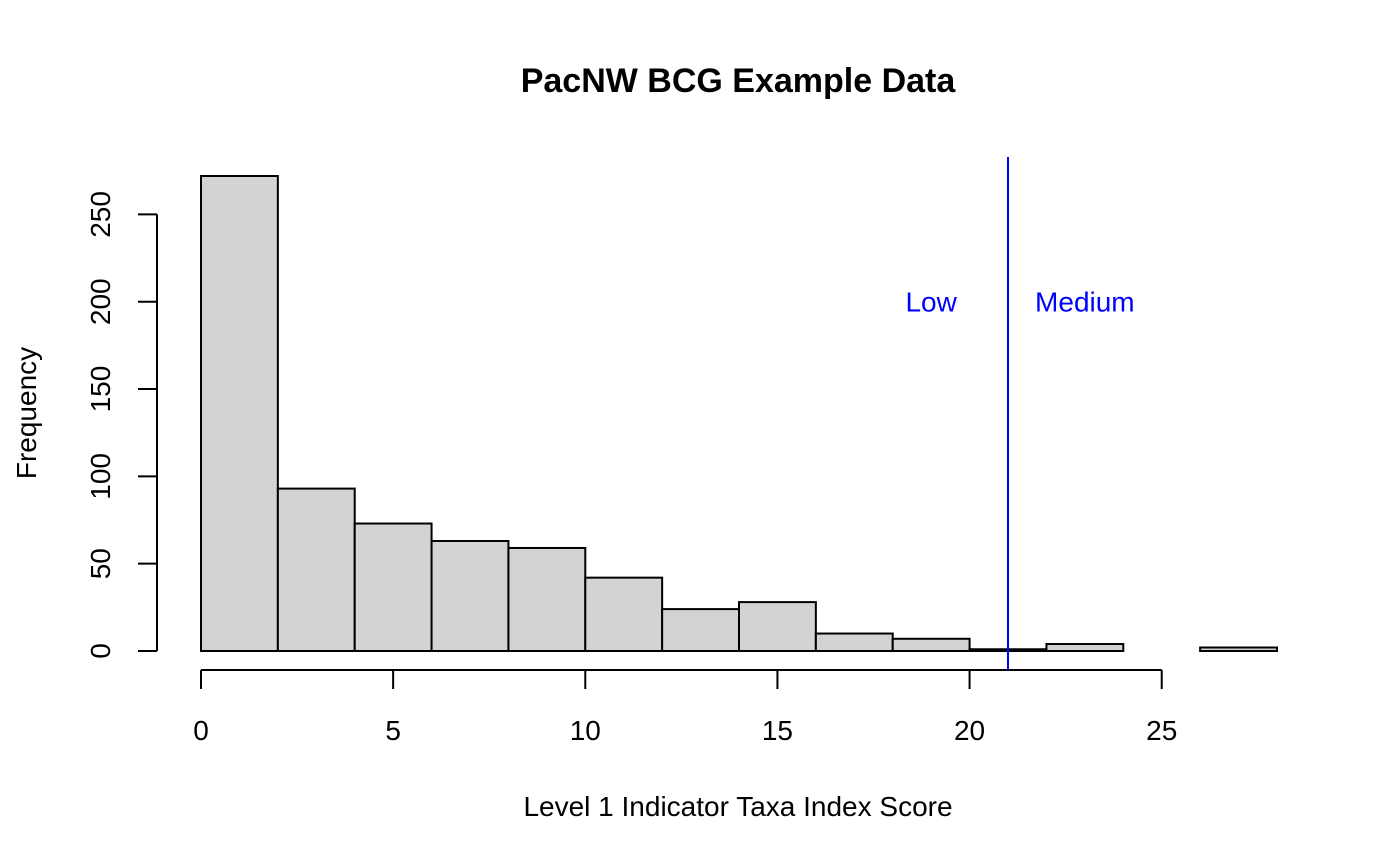  Describe the element at coordinates (100, 389) in the screenshot. I see `y-tick-label-3: 150` at that location.